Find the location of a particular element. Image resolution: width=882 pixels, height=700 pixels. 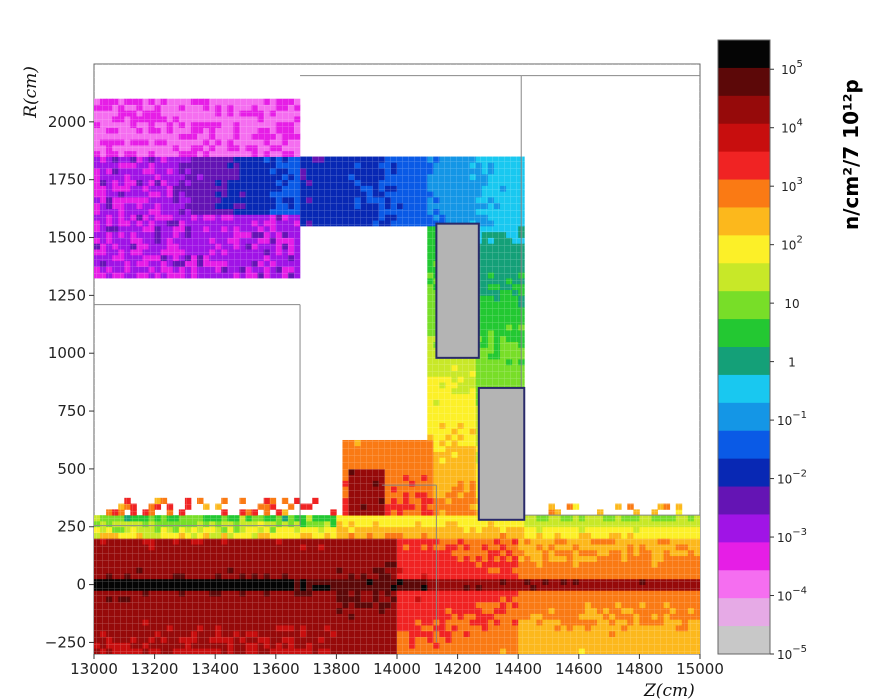

x-tick-label: 13400 is located at coordinates (215, 669).